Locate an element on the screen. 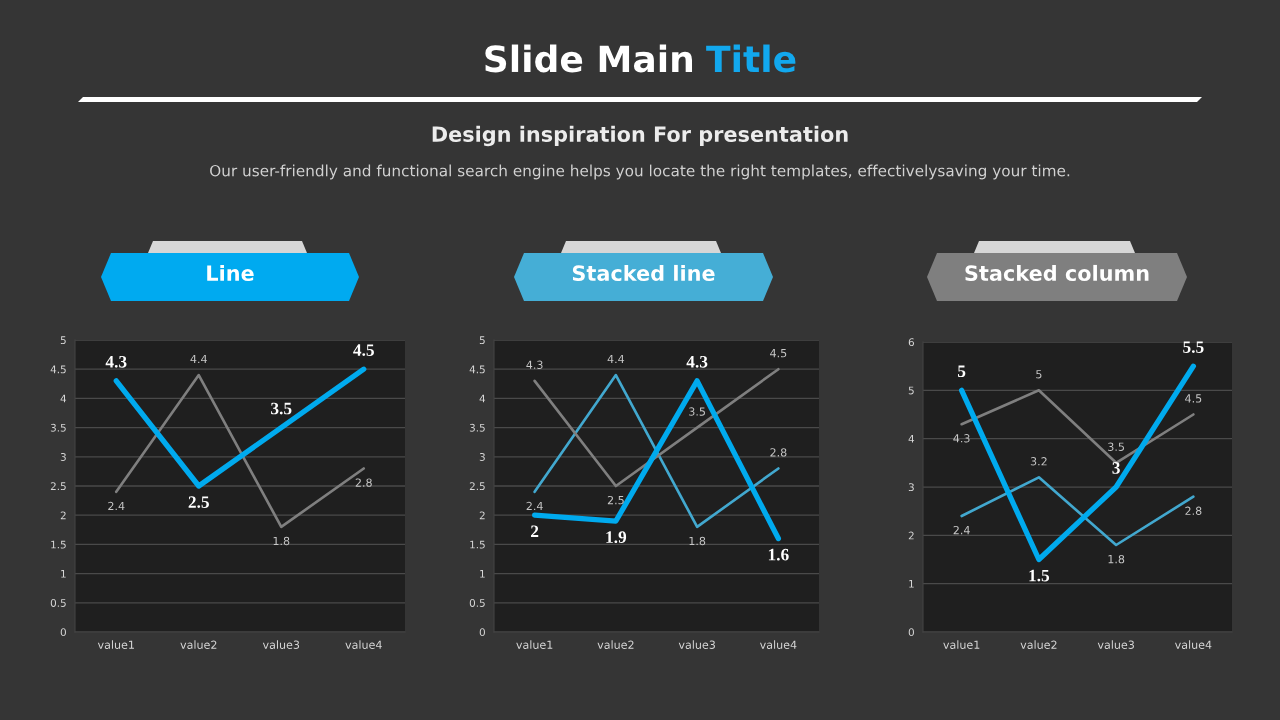 This screenshot has width=1280, height=720. data-label: 1.9 is located at coordinates (616, 537).